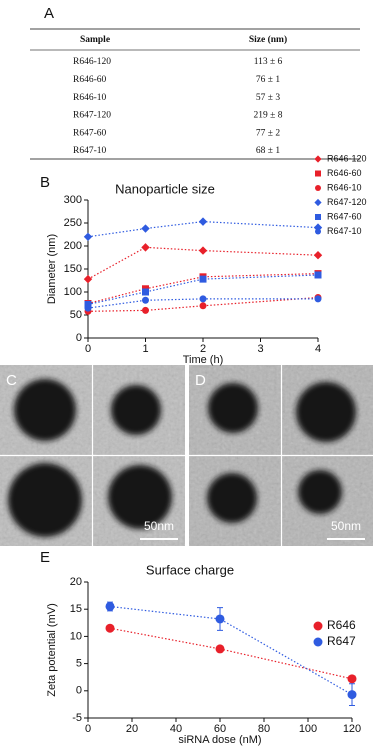 The width and height of the screenshot is (373, 746). I want to click on x-tick-label: 100, so click(308, 729).